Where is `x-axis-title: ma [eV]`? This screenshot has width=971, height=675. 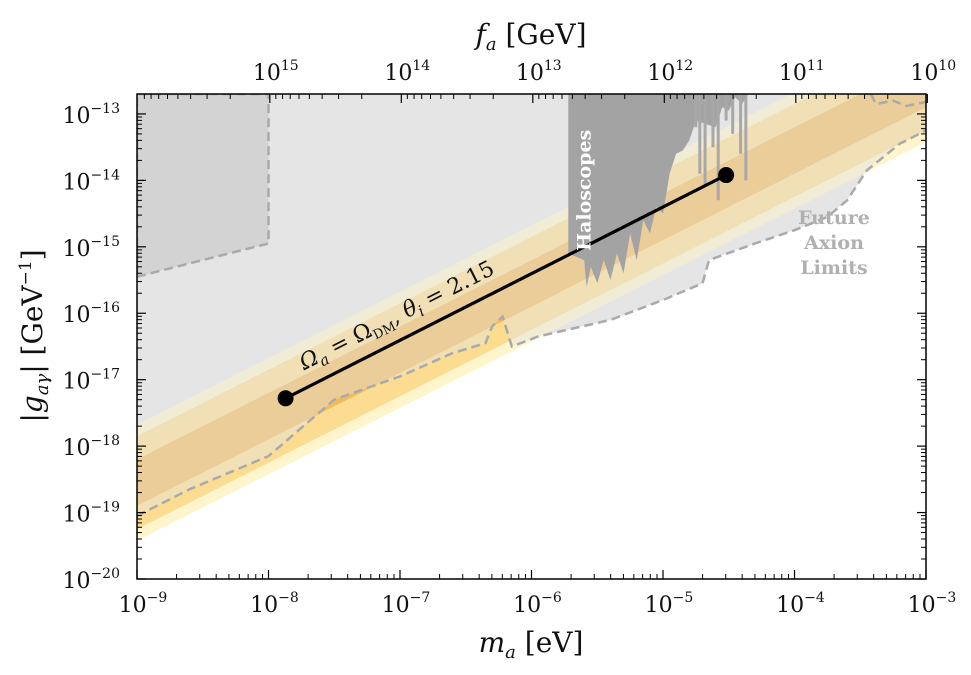
x-axis-title: ma [eV] is located at coordinates (531, 644).